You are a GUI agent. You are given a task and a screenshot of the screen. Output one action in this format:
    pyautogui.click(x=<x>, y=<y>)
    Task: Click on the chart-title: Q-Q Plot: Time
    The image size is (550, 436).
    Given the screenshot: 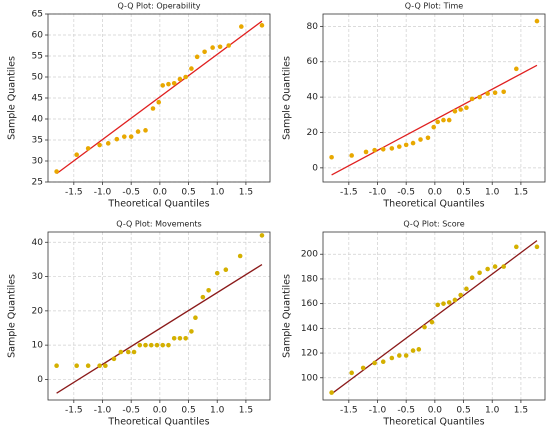 What is the action you would take?
    pyautogui.click(x=434, y=6)
    